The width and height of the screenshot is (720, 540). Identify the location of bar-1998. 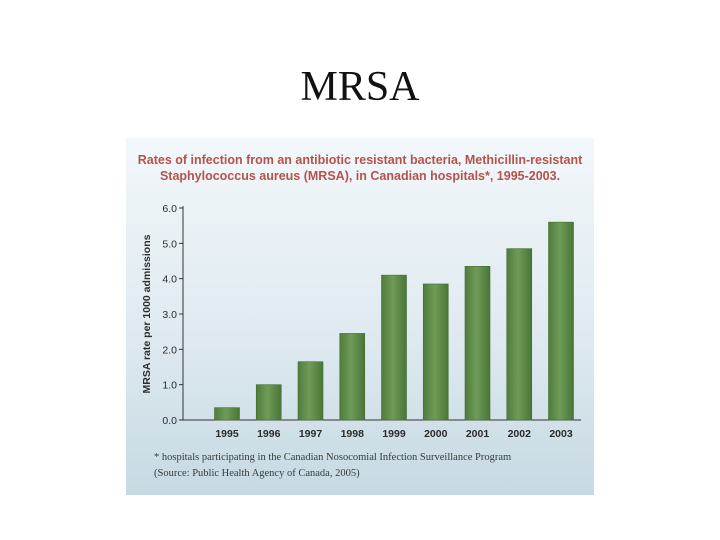
(352, 377).